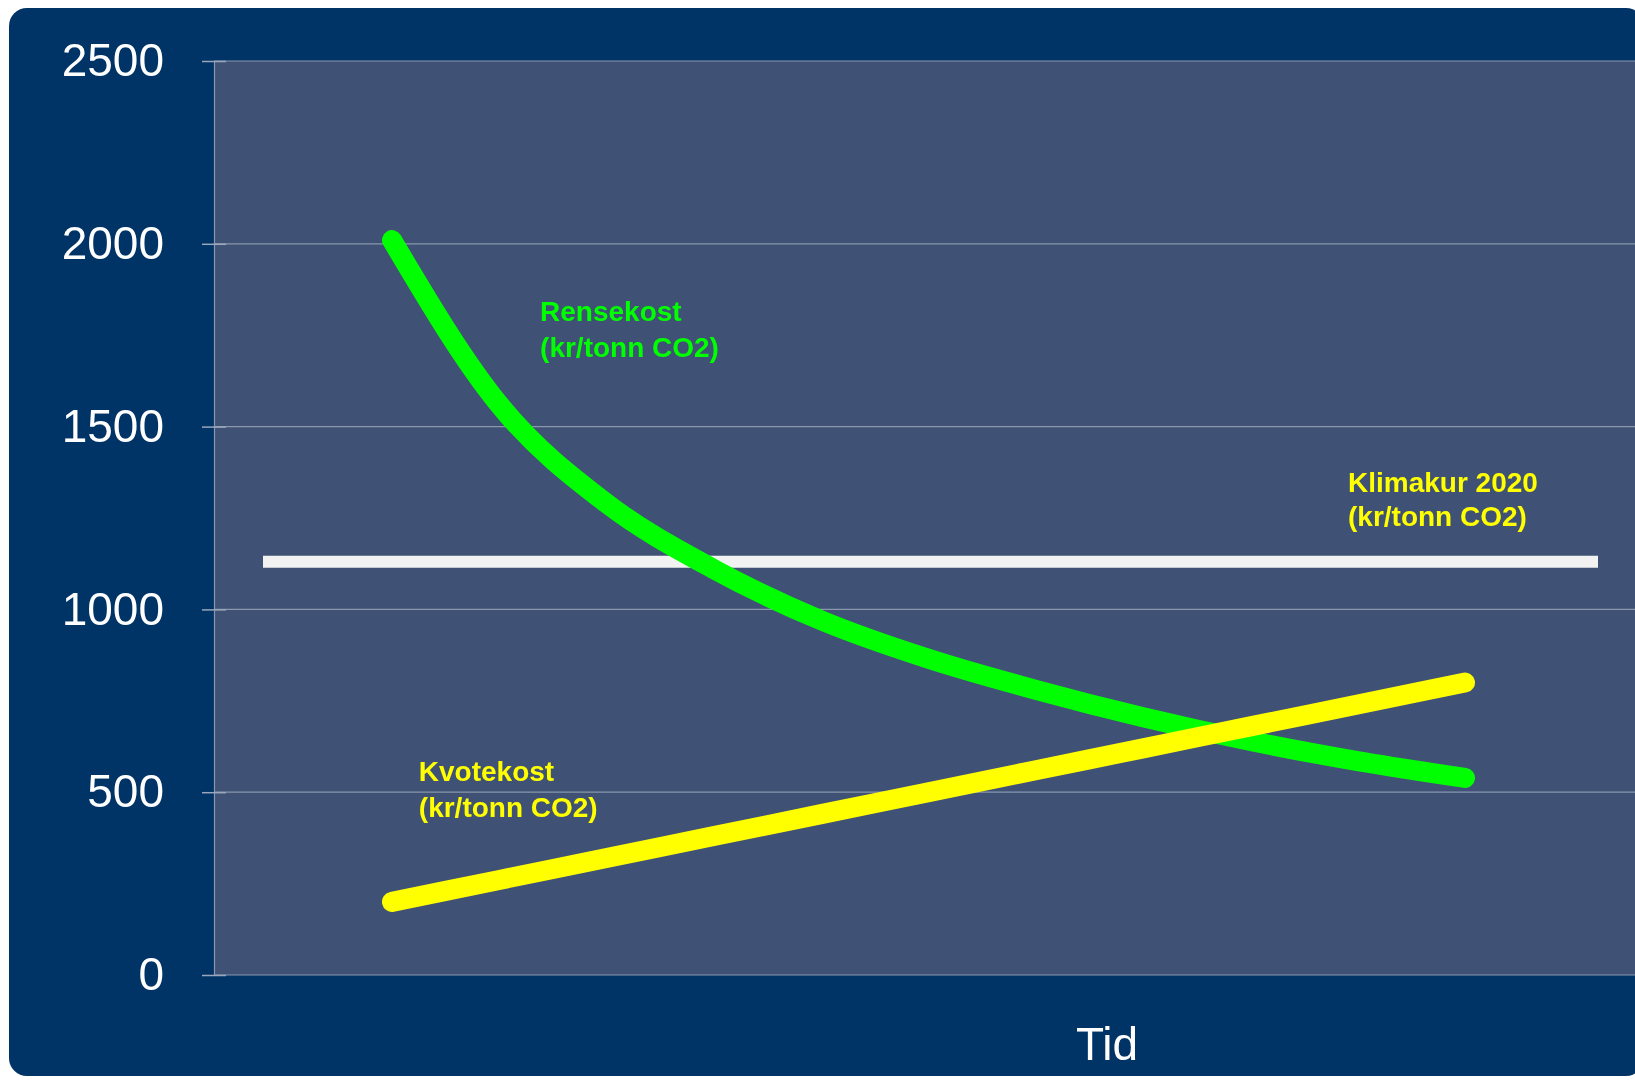 The height and width of the screenshot is (1084, 1635). Describe the element at coordinates (508, 790) in the screenshot. I see `series-label: Kvotekost (kr/tonn CO2)` at that location.